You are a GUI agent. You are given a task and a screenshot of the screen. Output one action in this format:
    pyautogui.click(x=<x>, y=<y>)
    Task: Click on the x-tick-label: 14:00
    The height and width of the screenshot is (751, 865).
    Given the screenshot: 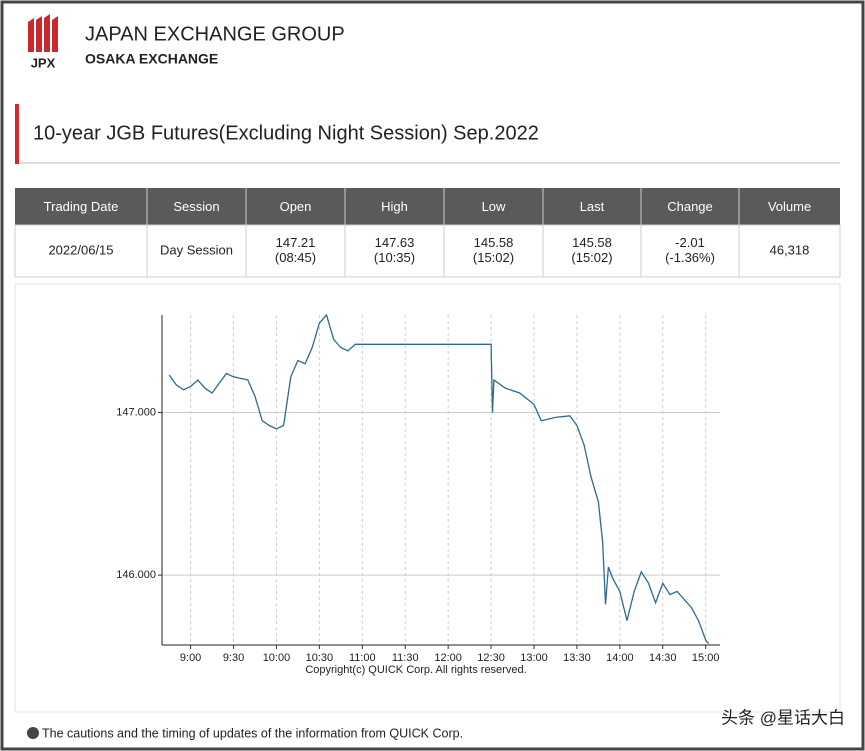 What is the action you would take?
    pyautogui.click(x=620, y=658)
    